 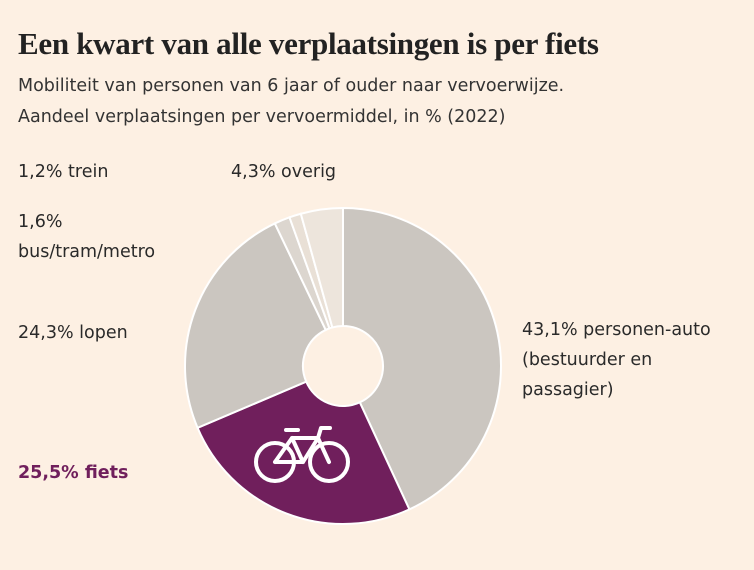 What do you see at coordinates (40, 222) in the screenshot?
I see `value-label: 1,6%` at bounding box center [40, 222].